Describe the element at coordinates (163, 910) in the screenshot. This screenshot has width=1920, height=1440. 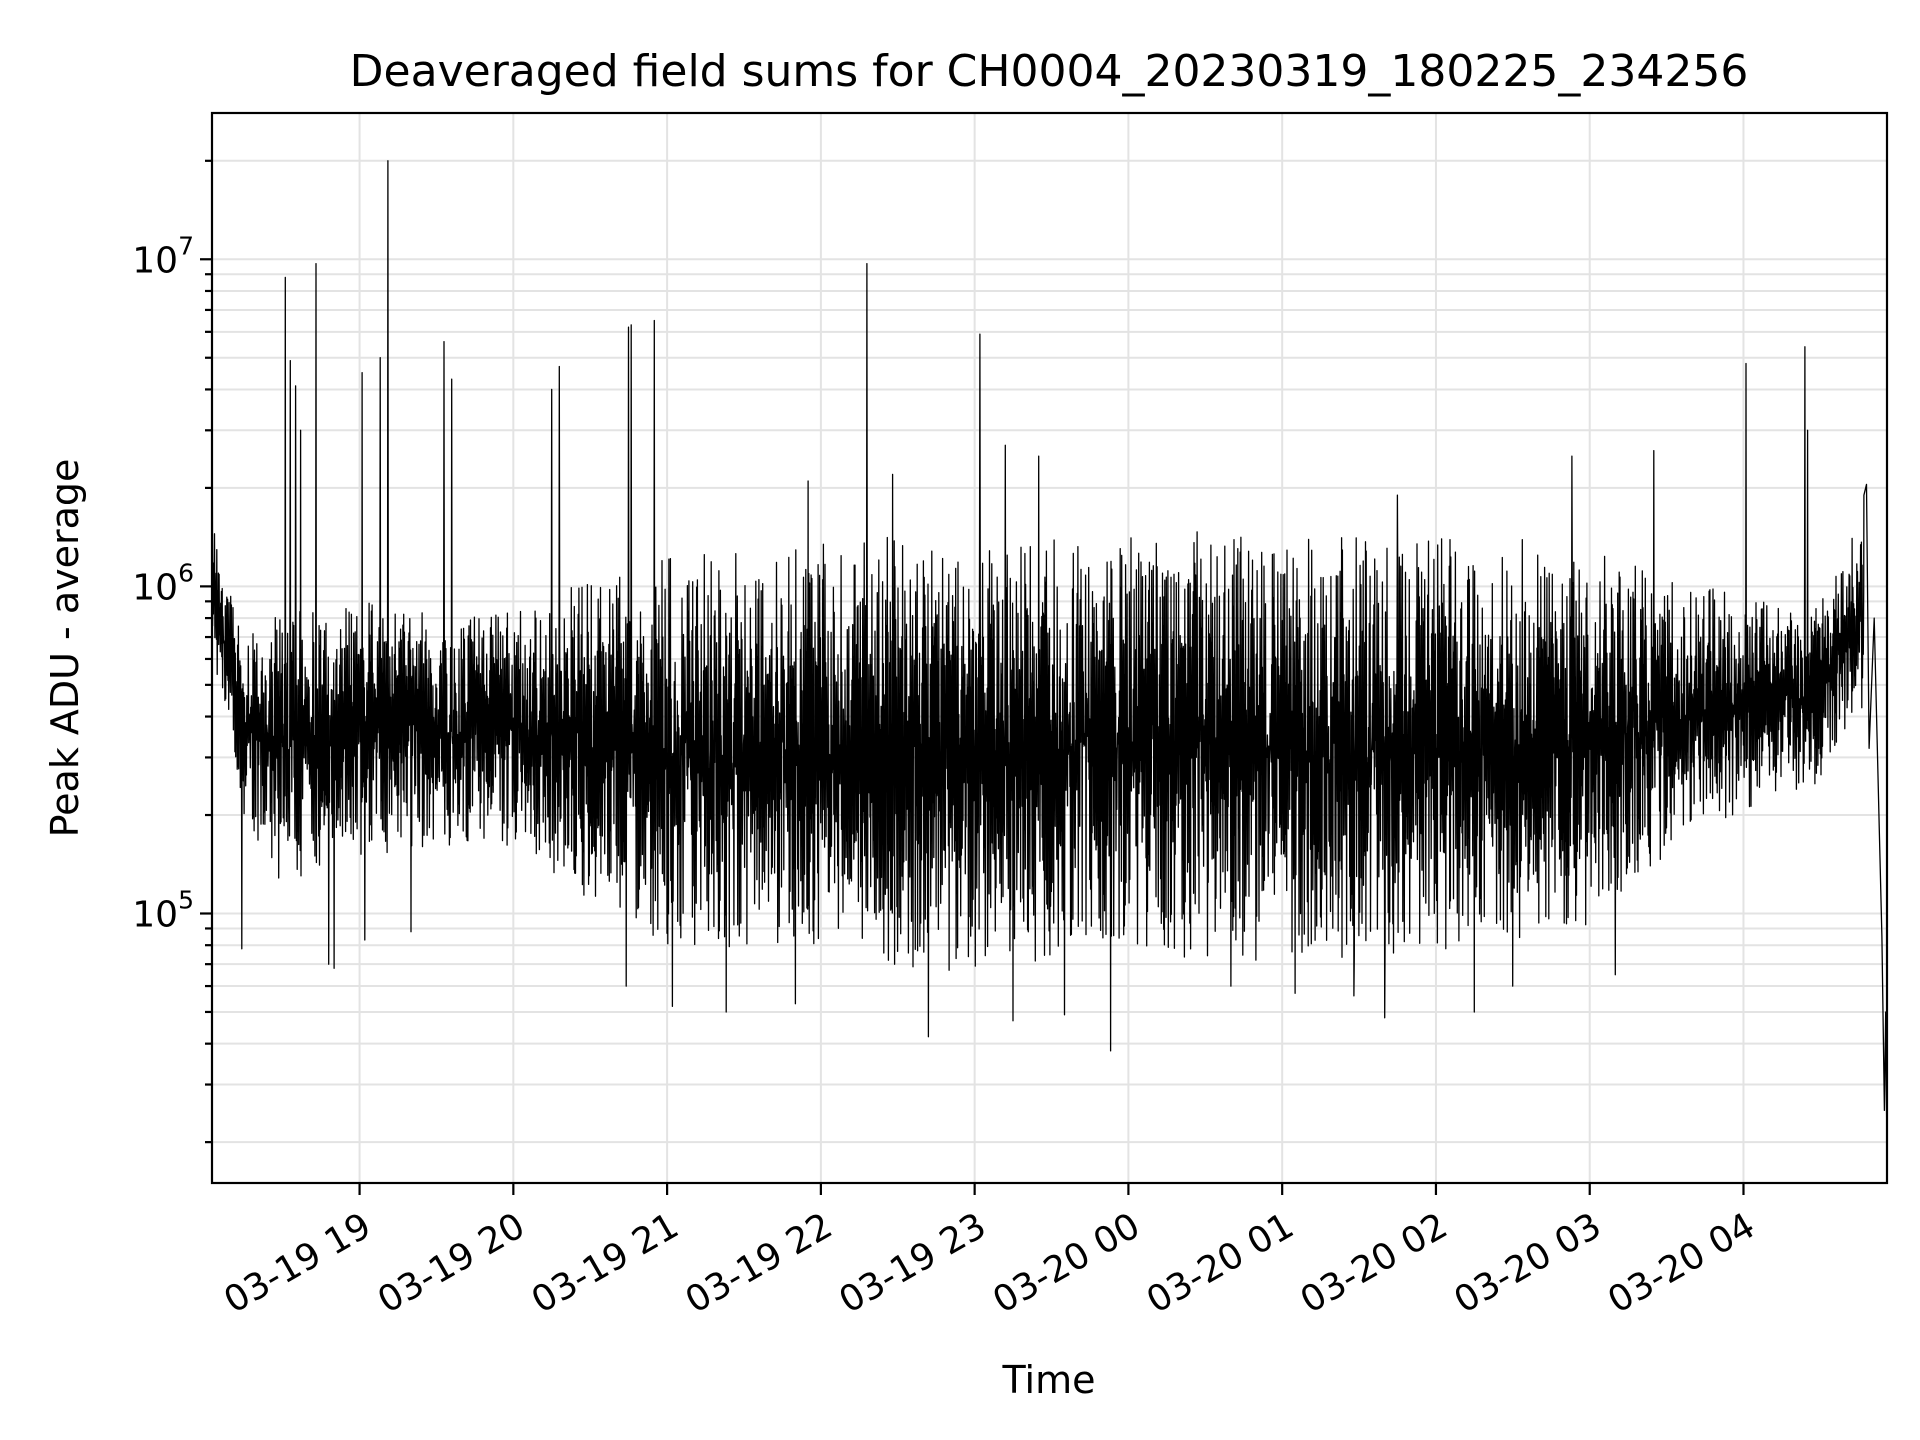
I see `y-tick-label: 10⁵` at that location.